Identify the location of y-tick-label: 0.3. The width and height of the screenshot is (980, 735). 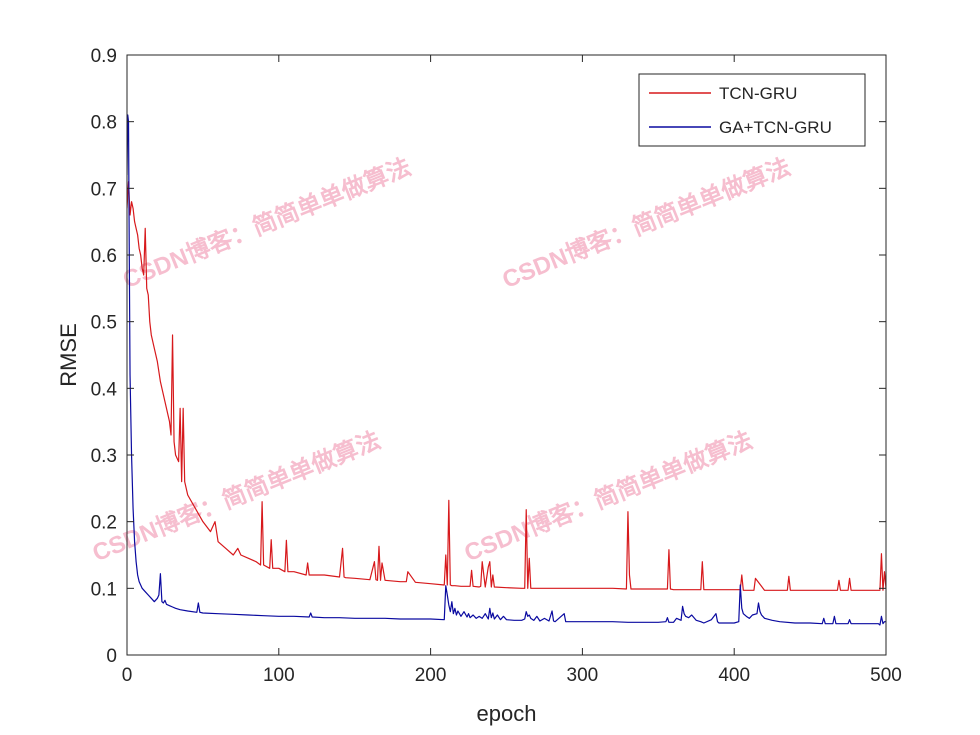
(104, 456).